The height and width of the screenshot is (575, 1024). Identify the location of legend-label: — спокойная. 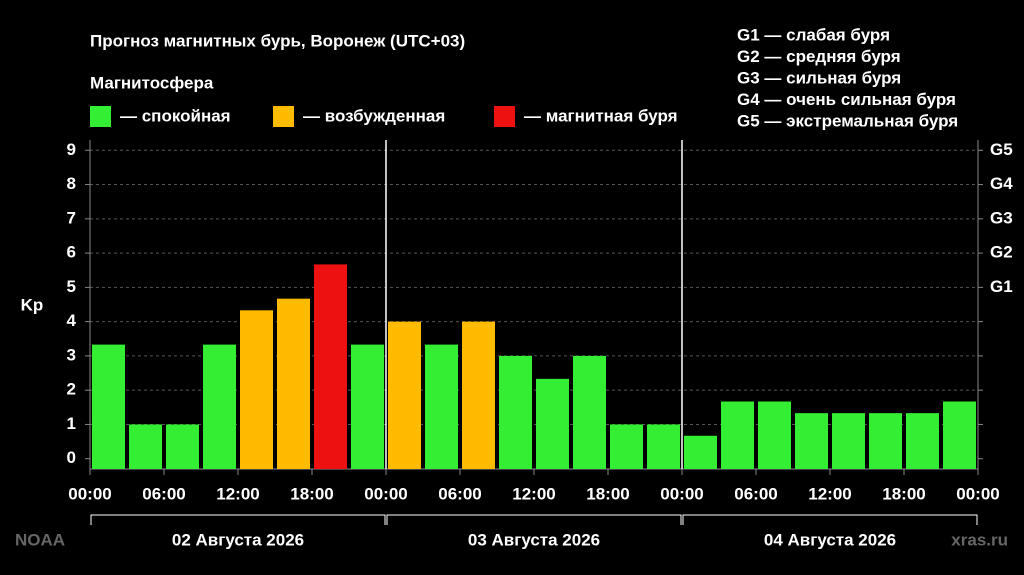
(175, 115).